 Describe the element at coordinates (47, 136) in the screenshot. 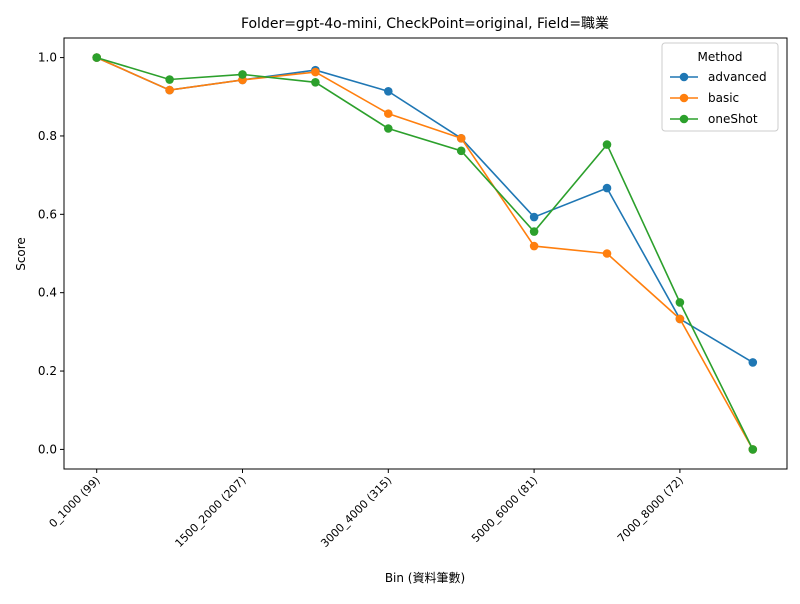

I see `y-tick-label: 0.8` at that location.